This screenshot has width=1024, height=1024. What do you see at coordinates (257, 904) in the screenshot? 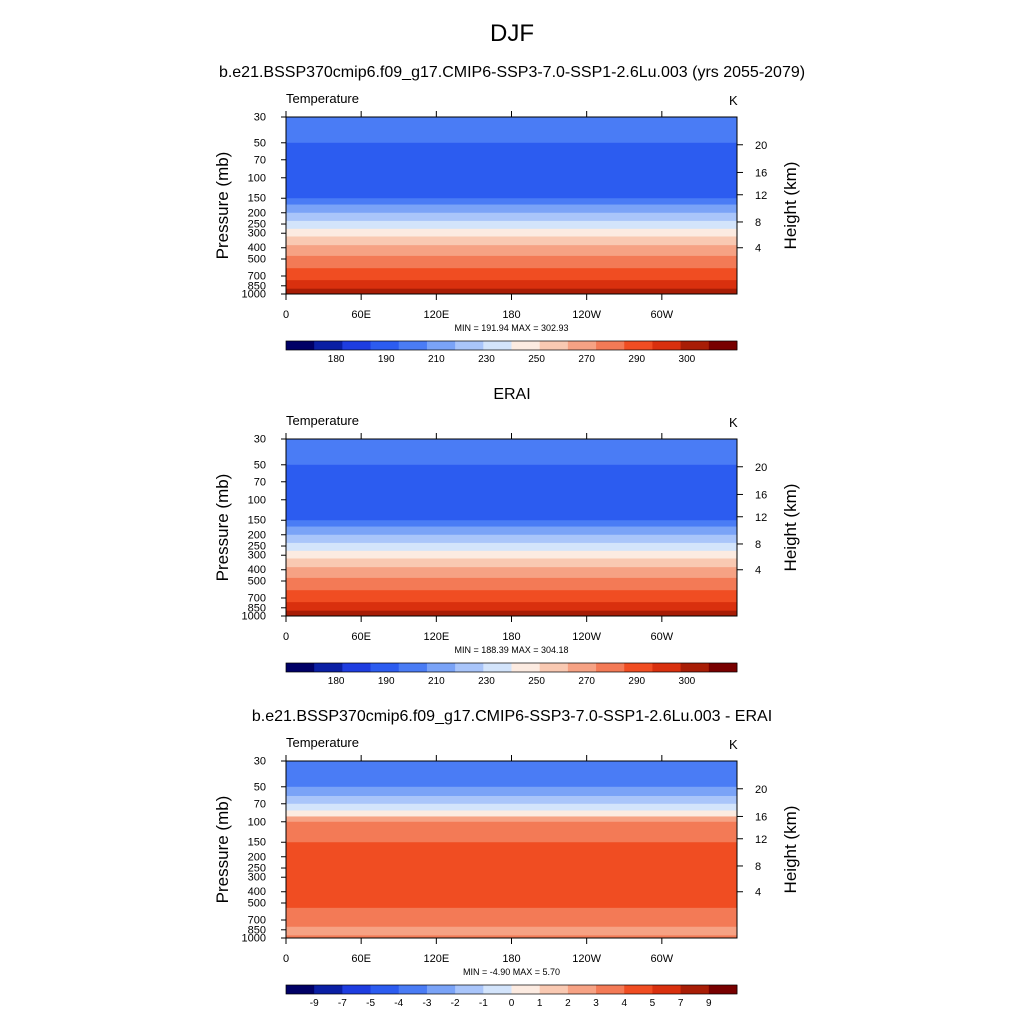
I see `y-tick-label: 500` at bounding box center [257, 904].